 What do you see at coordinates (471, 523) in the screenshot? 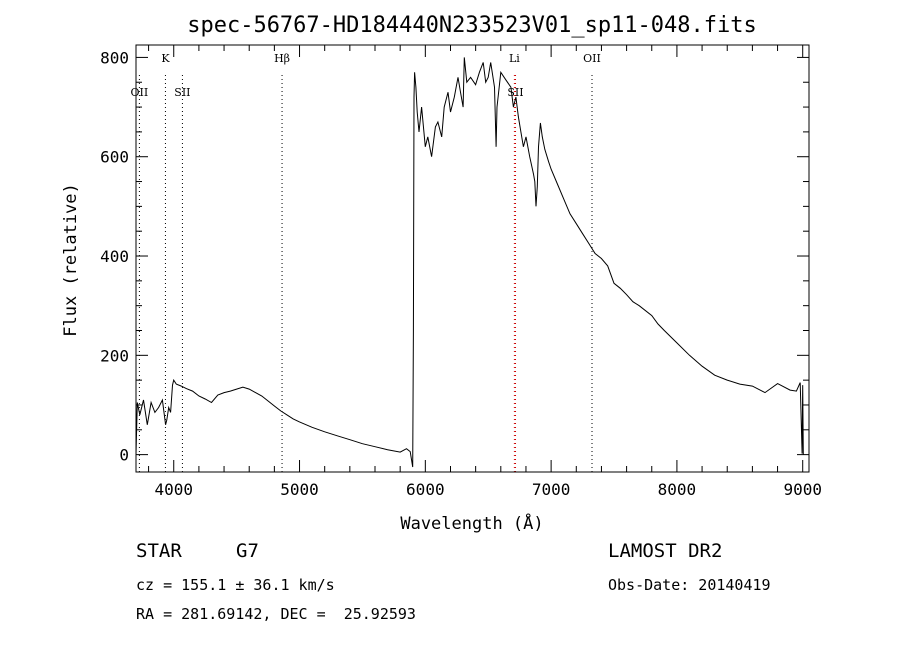
I see `x-axis-label: Wavelength (Å)` at bounding box center [471, 523].